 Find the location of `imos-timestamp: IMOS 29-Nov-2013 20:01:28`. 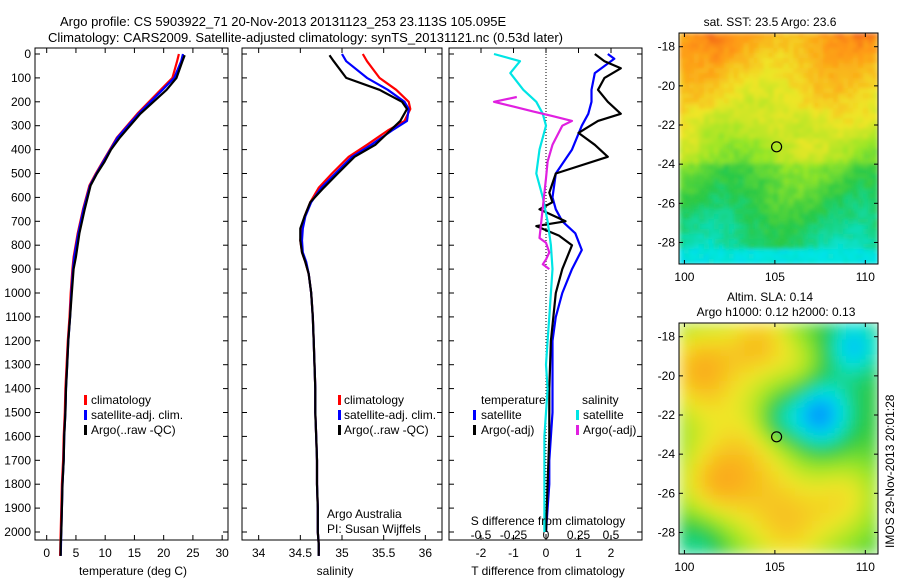

imos-timestamp: IMOS 29-Nov-2013 20:01:28 is located at coordinates (890, 471).